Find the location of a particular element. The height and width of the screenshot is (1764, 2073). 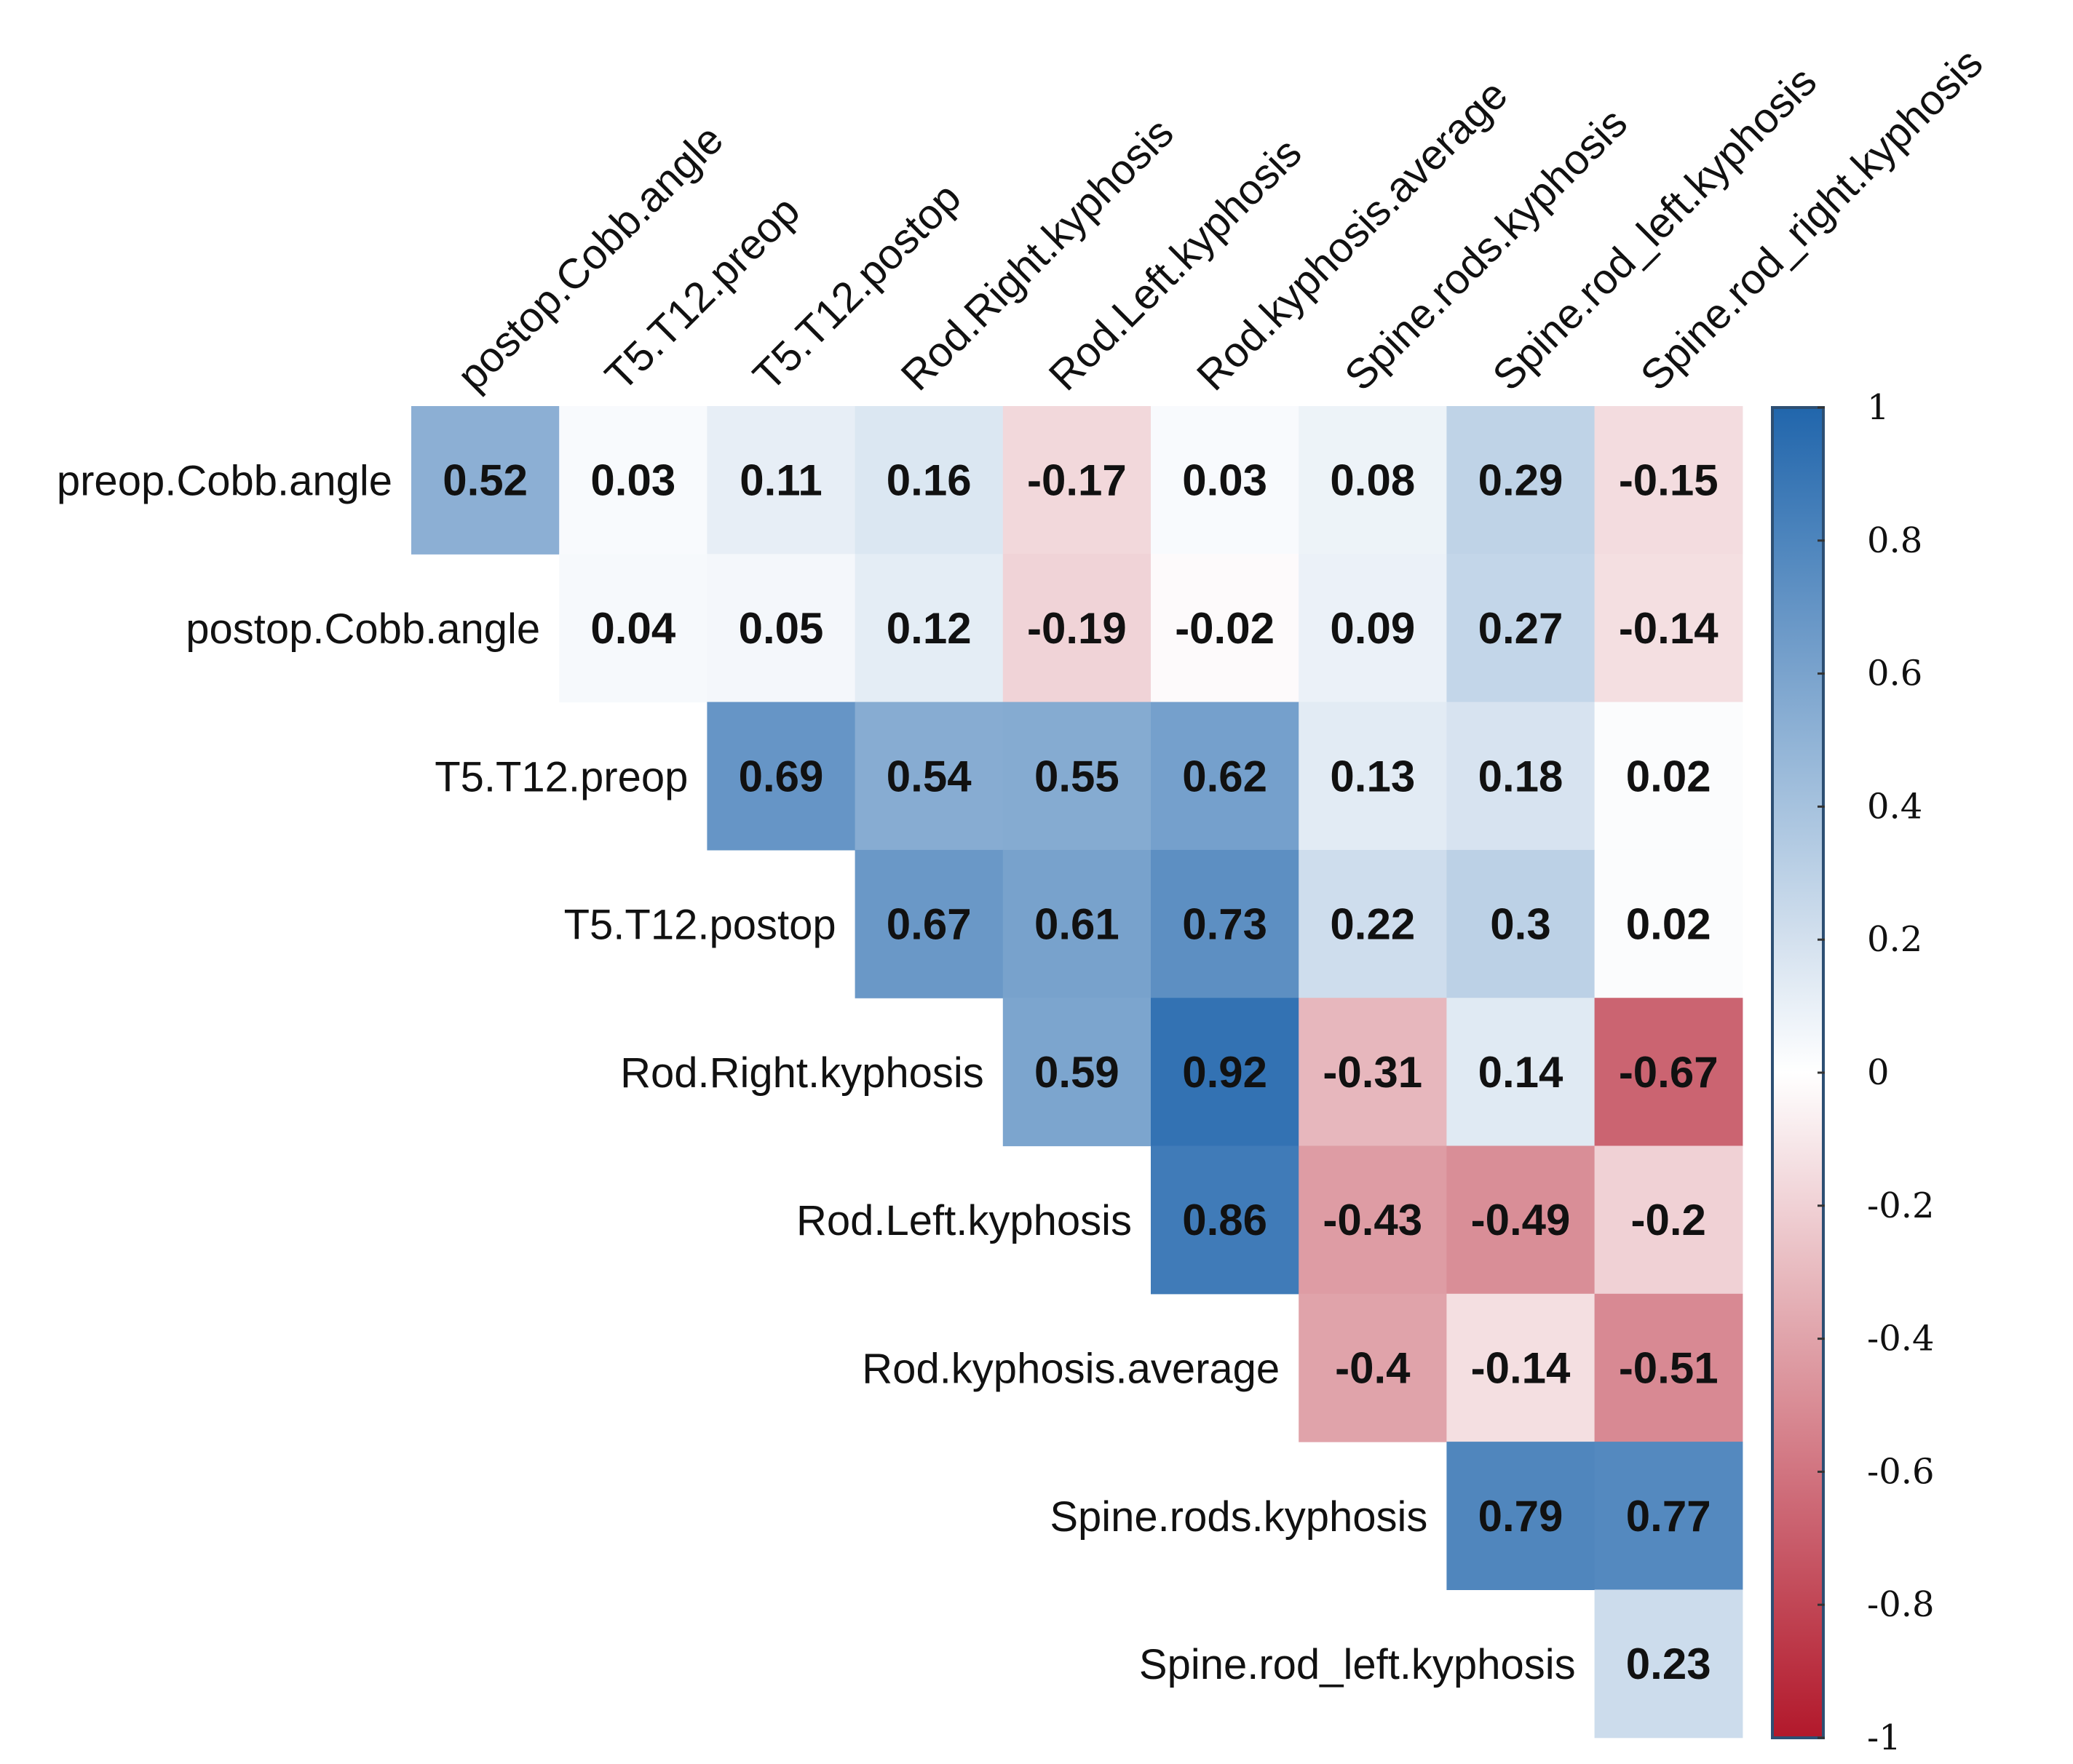

cell-value-label: 0.04 is located at coordinates (632, 628).